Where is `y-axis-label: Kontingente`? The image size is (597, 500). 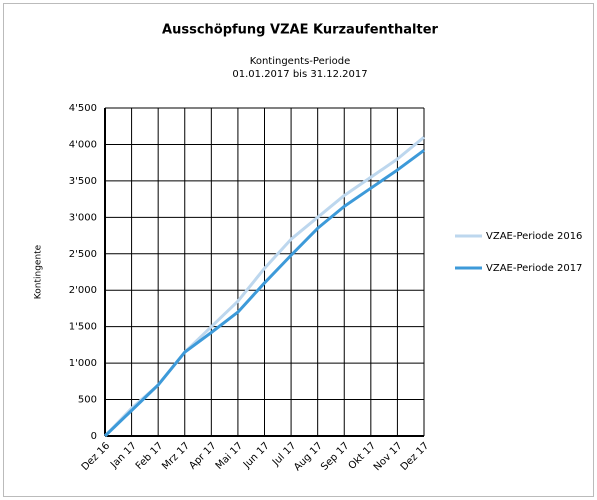 y-axis-label: Kontingente is located at coordinates (39, 271).